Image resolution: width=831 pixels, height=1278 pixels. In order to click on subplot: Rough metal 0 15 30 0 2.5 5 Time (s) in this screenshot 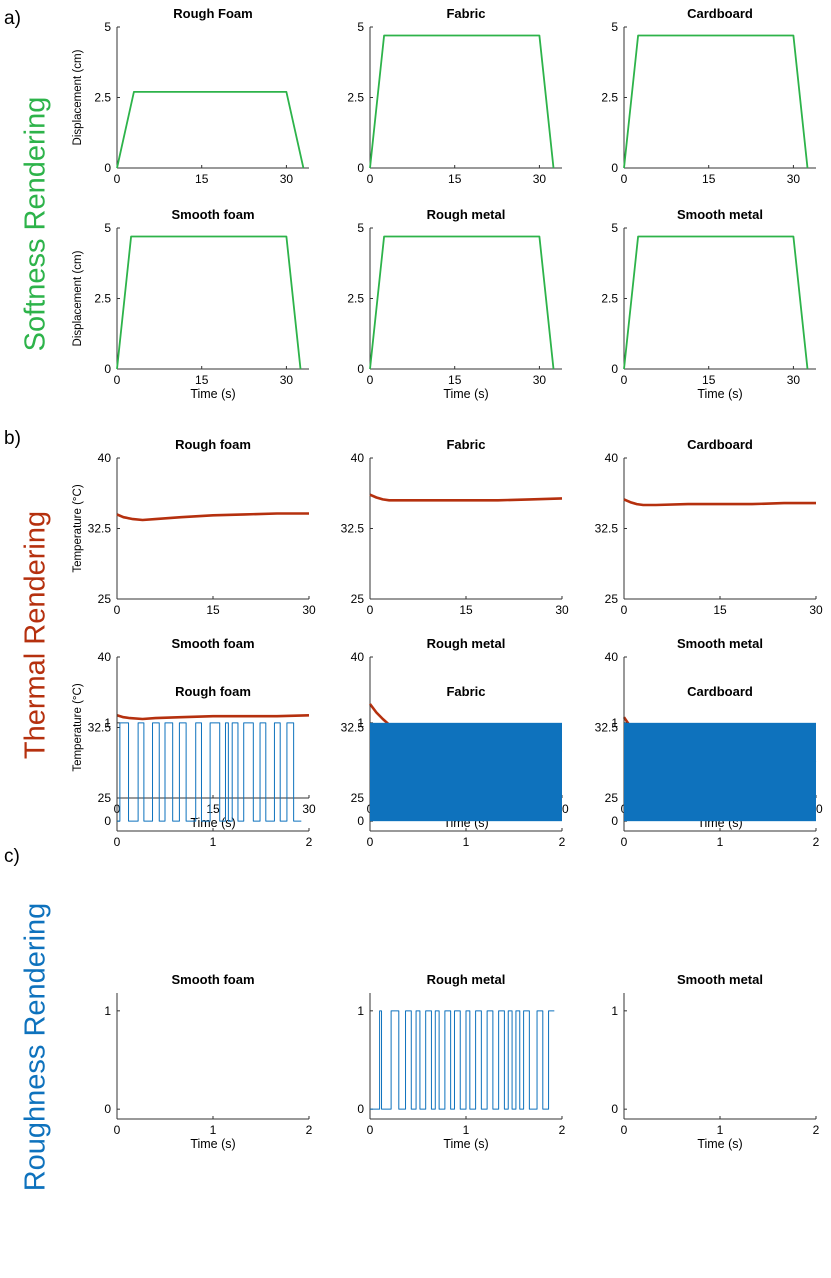, I will do `click(454, 304)`.